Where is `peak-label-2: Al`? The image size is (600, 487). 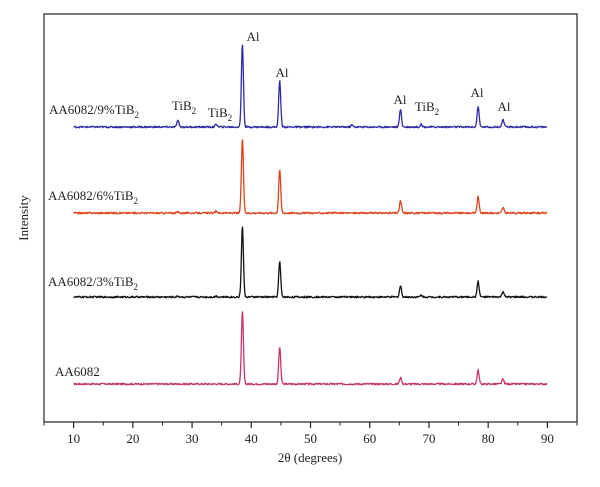 peak-label-2: Al is located at coordinates (400, 99).